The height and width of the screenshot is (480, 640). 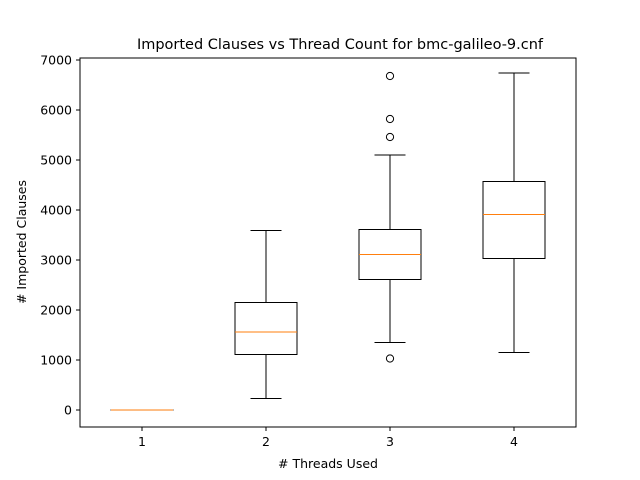 I want to click on y-tick-label: 5000, so click(x=56, y=160).